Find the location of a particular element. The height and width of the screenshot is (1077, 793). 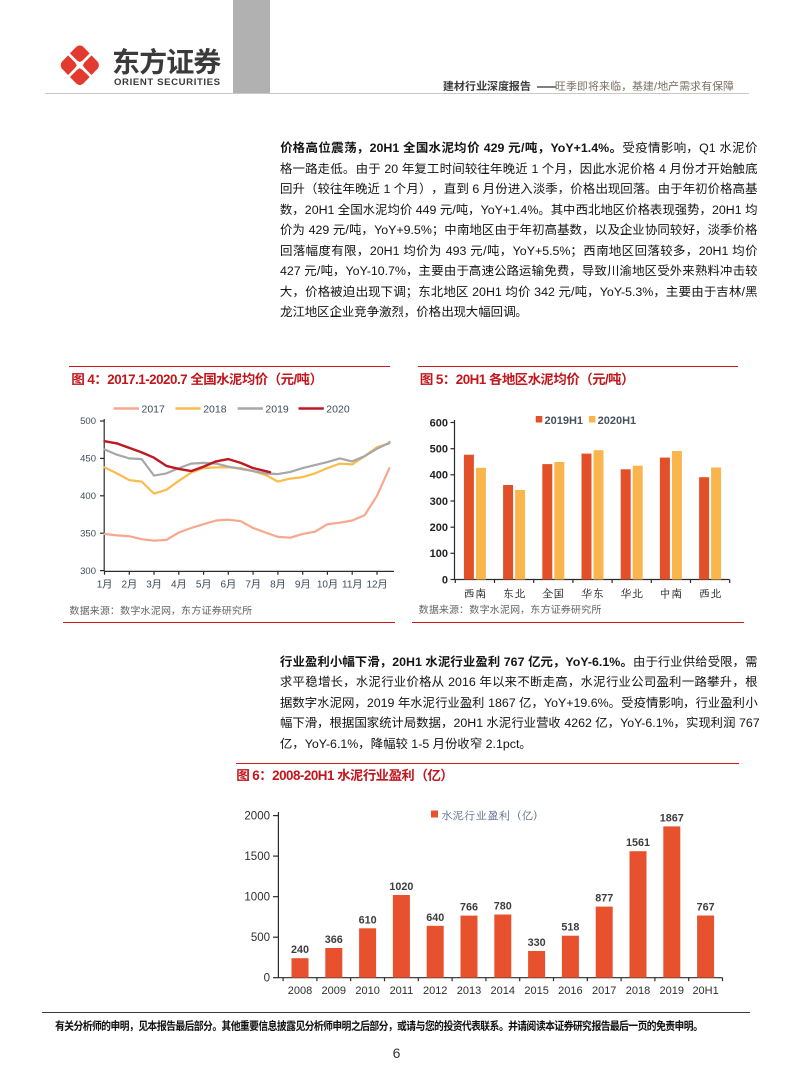

svg-text: 12月 is located at coordinates (376, 585).